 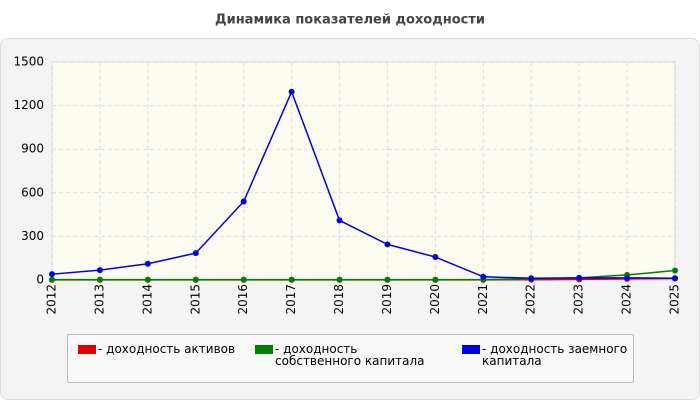 I want to click on chart-title: Динамика показателей доходности, so click(x=350, y=20).